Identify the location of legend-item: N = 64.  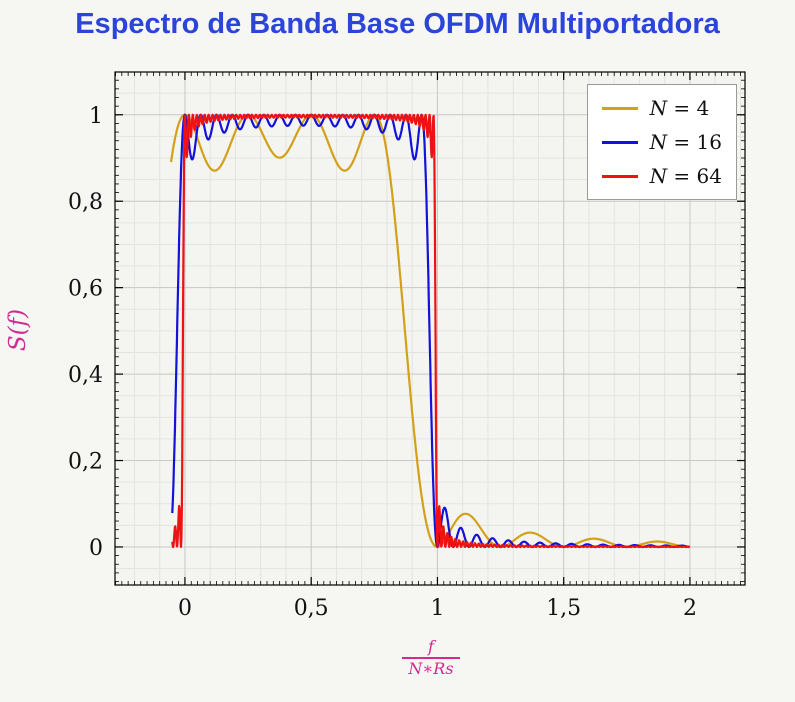
(661, 176).